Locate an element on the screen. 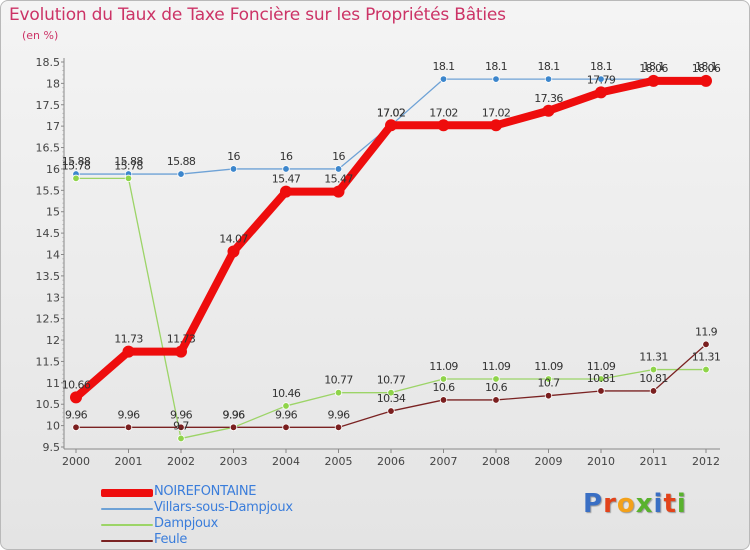  legend-label: Dampjoux is located at coordinates (186, 523).